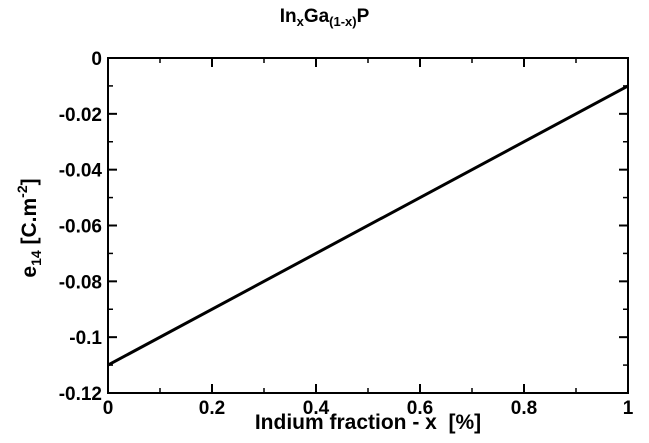  I want to click on chart-title-subscript: x, so click(300, 21).